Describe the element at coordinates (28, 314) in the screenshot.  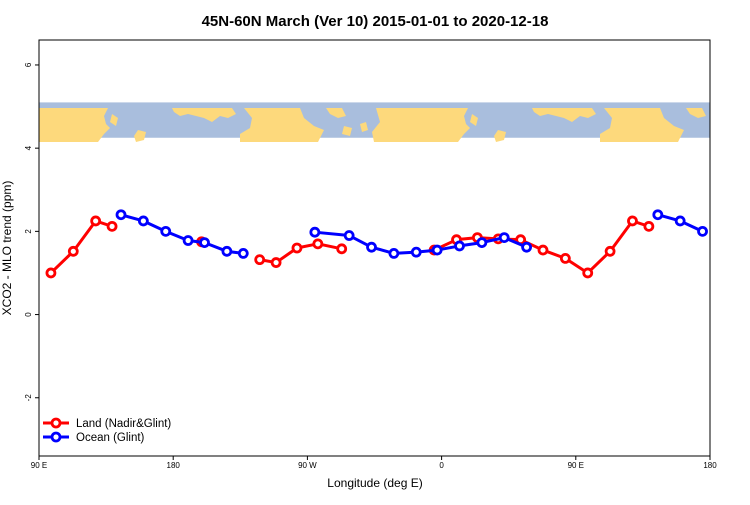
I see `y-tick-label: 0` at that location.